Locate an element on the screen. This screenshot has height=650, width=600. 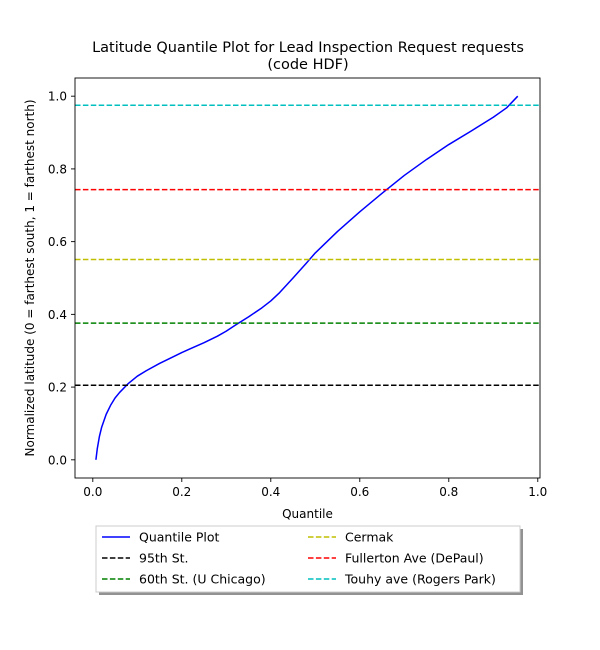
x-tick-label: 0.8 is located at coordinates (448, 492).